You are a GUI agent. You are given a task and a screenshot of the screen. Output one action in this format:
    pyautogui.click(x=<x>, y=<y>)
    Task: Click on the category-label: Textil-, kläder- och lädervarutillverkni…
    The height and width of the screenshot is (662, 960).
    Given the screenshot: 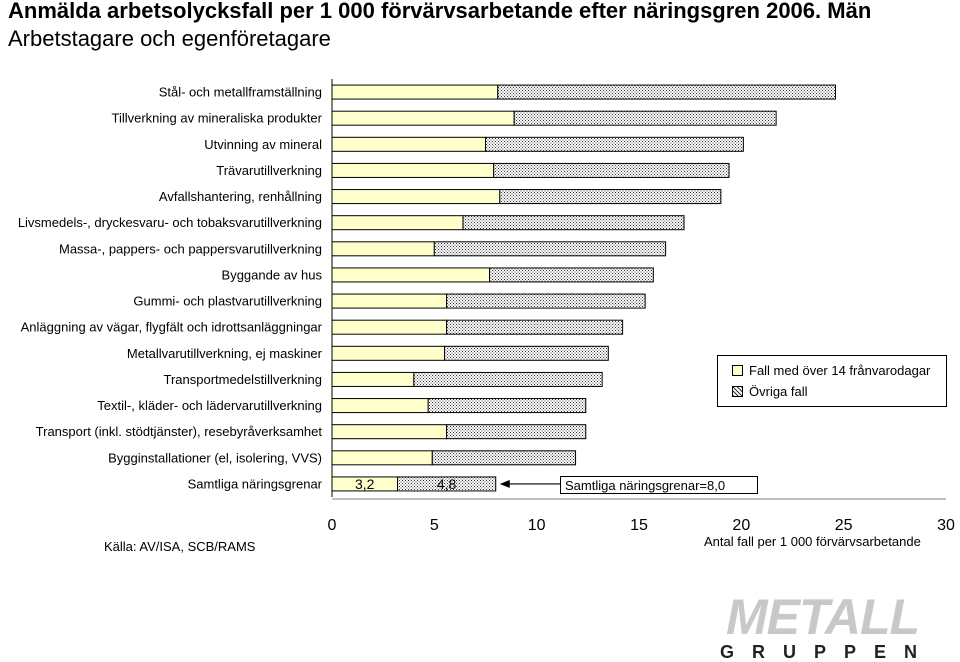 What is the action you would take?
    pyautogui.click(x=209, y=405)
    